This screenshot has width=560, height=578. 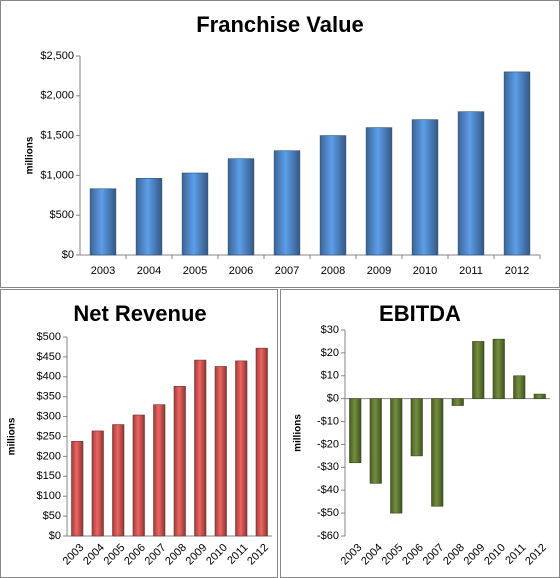 I want to click on chart-title: EBITDA, so click(x=420, y=313).